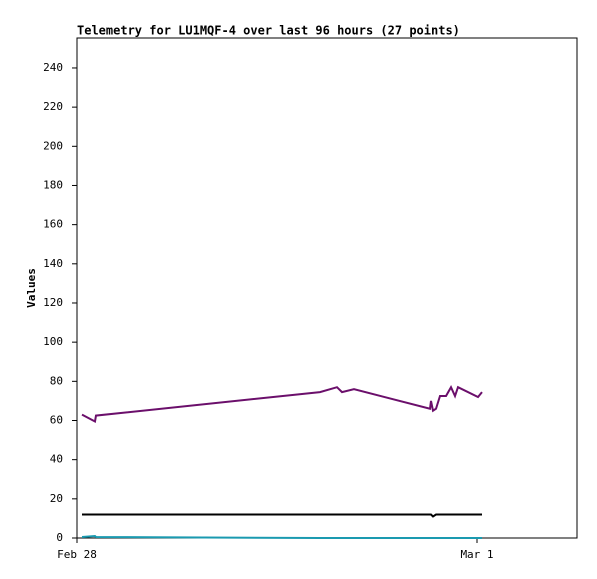 The height and width of the screenshot is (579, 597). I want to click on y-tick-label: 80, so click(56, 380).